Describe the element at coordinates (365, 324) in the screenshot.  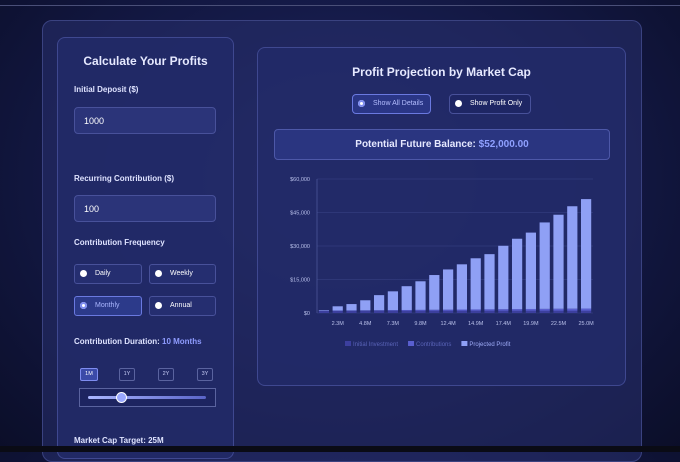
I see `x-tick-label: 4.8M` at that location.